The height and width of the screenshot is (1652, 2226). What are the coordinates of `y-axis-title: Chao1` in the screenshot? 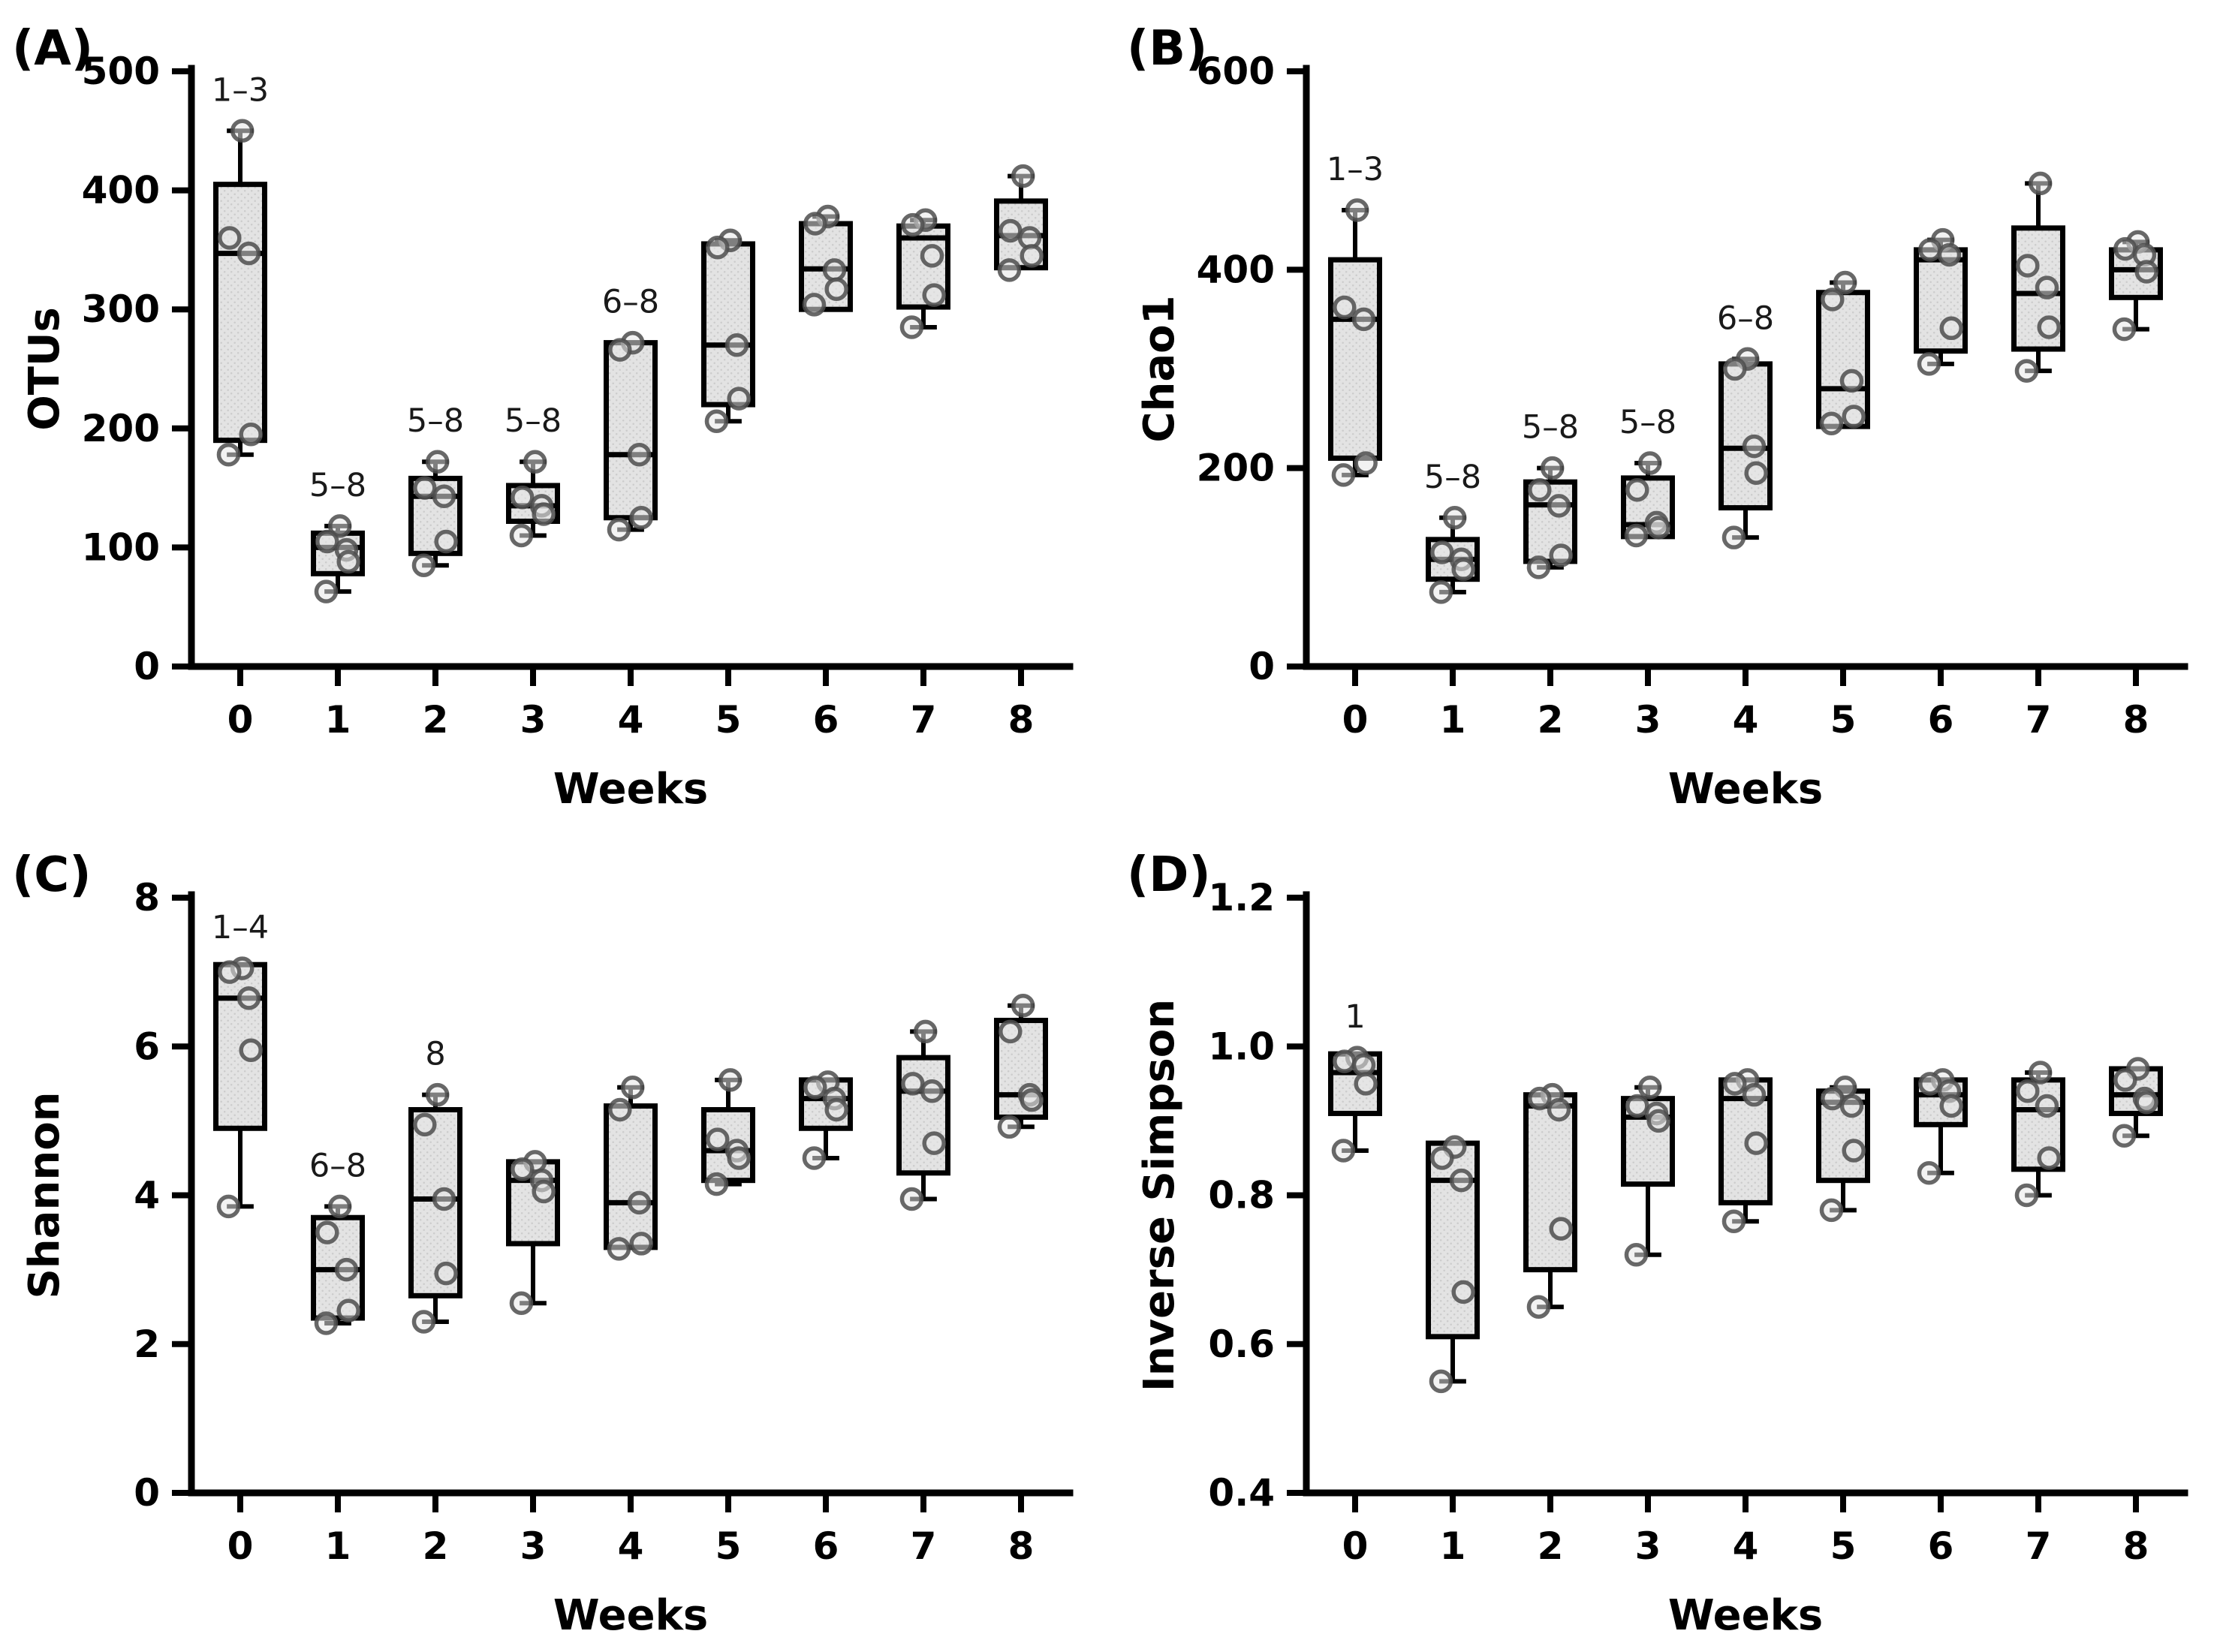 It's located at (1159, 368).